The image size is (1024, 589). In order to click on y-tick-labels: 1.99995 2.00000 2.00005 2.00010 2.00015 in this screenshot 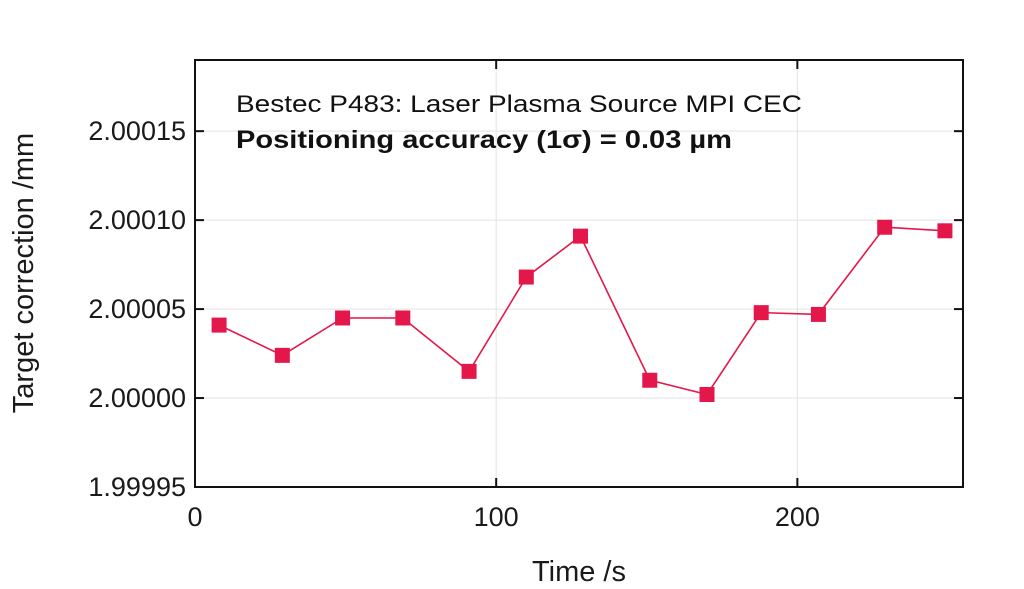, I will do `click(137, 309)`.